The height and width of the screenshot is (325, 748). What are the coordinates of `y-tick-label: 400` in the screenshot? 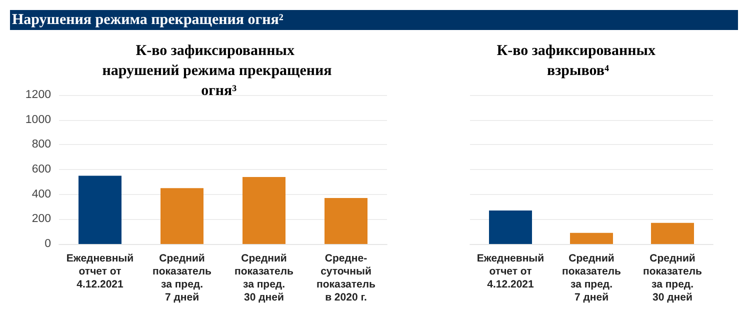 It's located at (41, 194).